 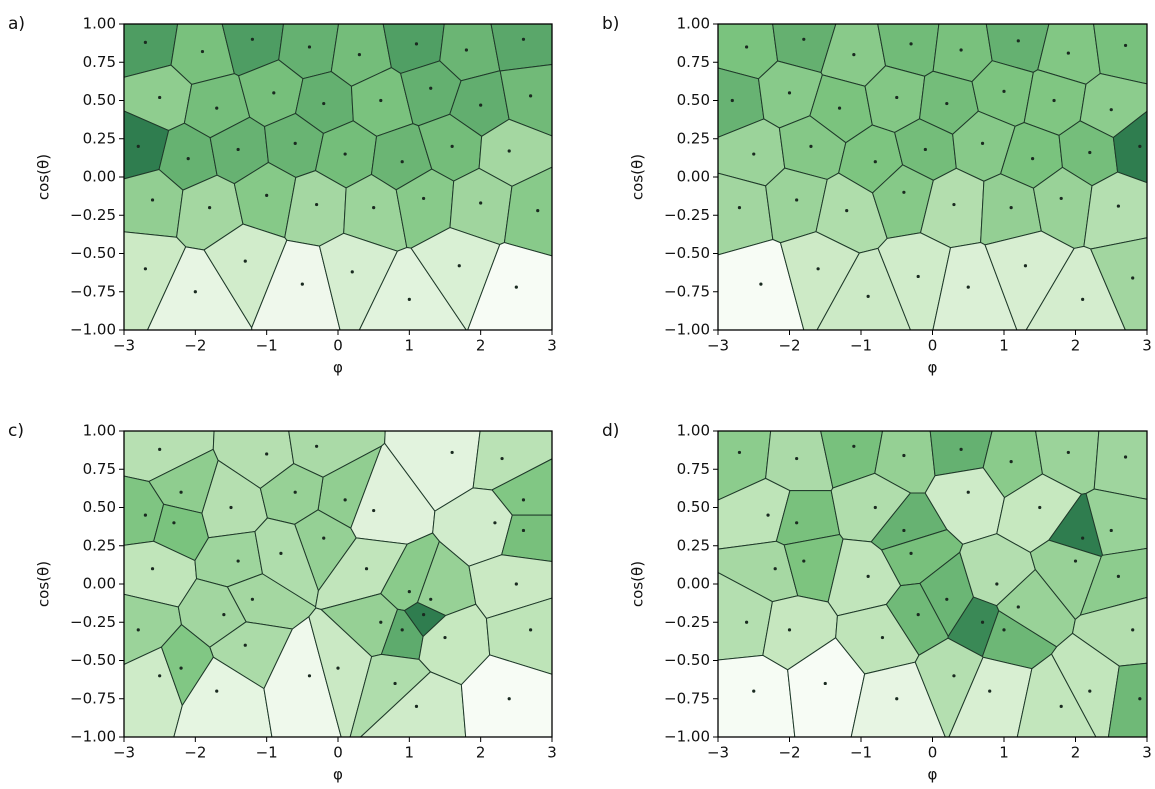 What do you see at coordinates (1076, 753) in the screenshot?
I see `x-tick-label: 2` at bounding box center [1076, 753].